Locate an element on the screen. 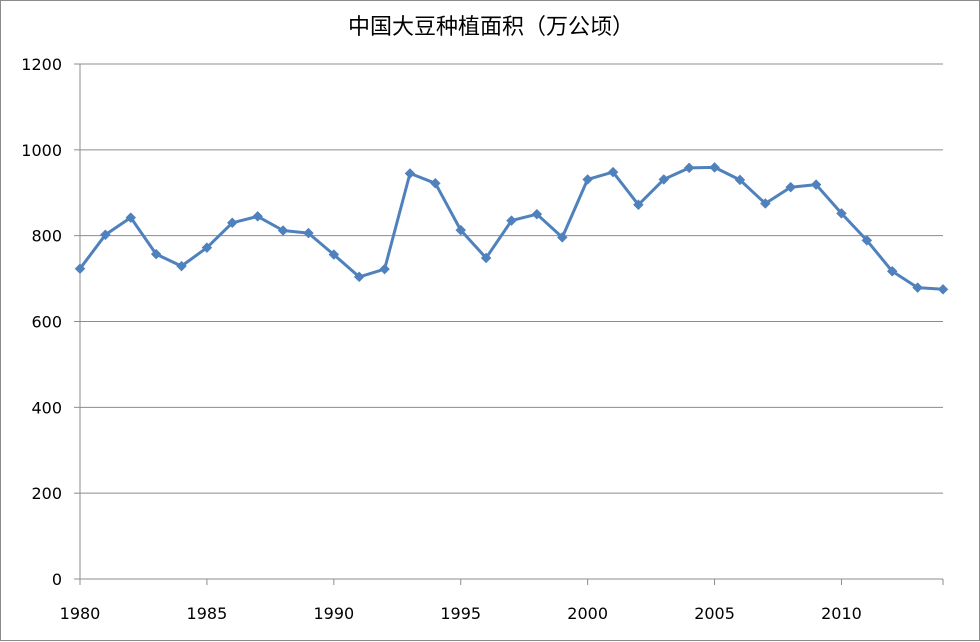 The height and width of the screenshot is (642, 980). x-tick-label: 1980 is located at coordinates (80, 613).